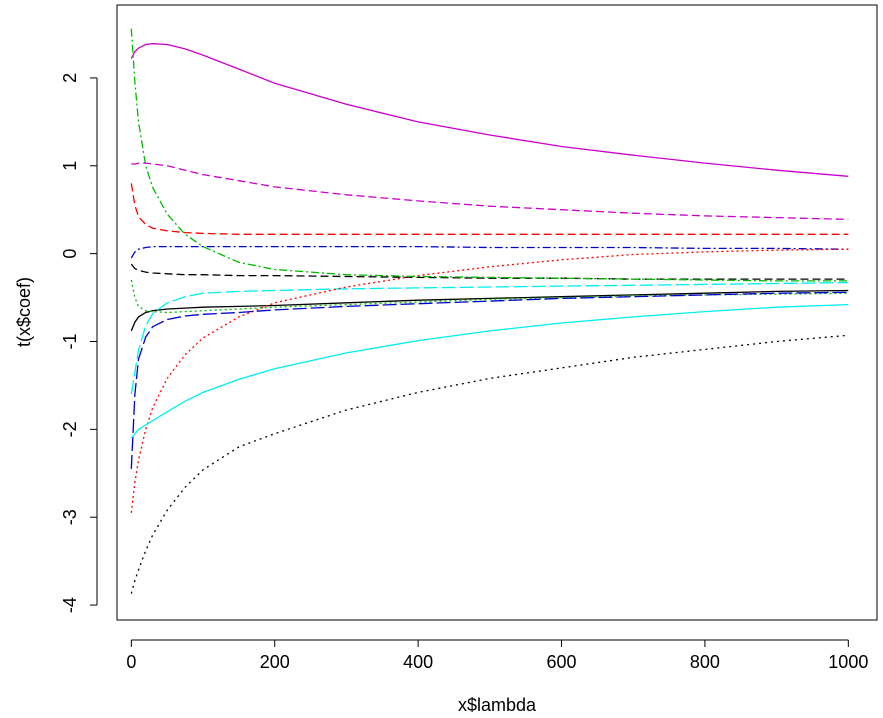 This screenshot has width=883, height=718. Describe the element at coordinates (418, 662) in the screenshot. I see `x-tick-label: 400` at that location.